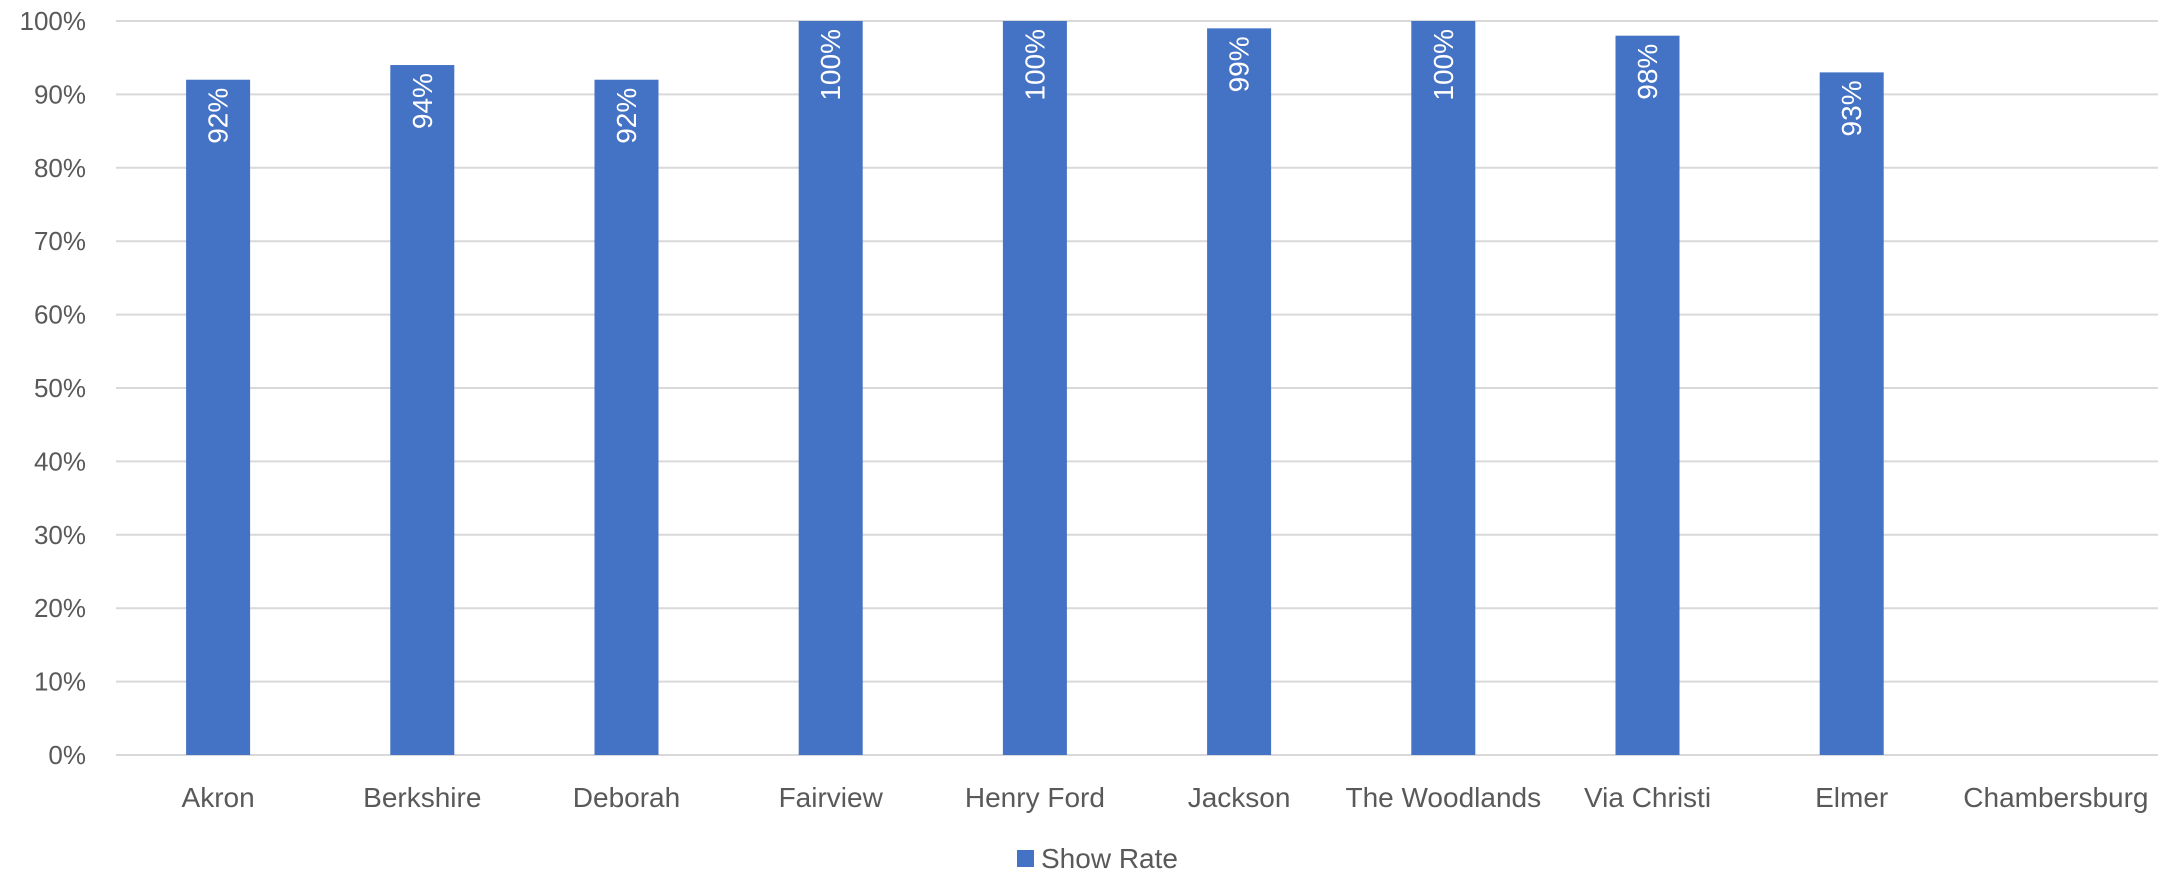  Describe the element at coordinates (60, 535) in the screenshot. I see `y-tick-label: 30%` at that location.